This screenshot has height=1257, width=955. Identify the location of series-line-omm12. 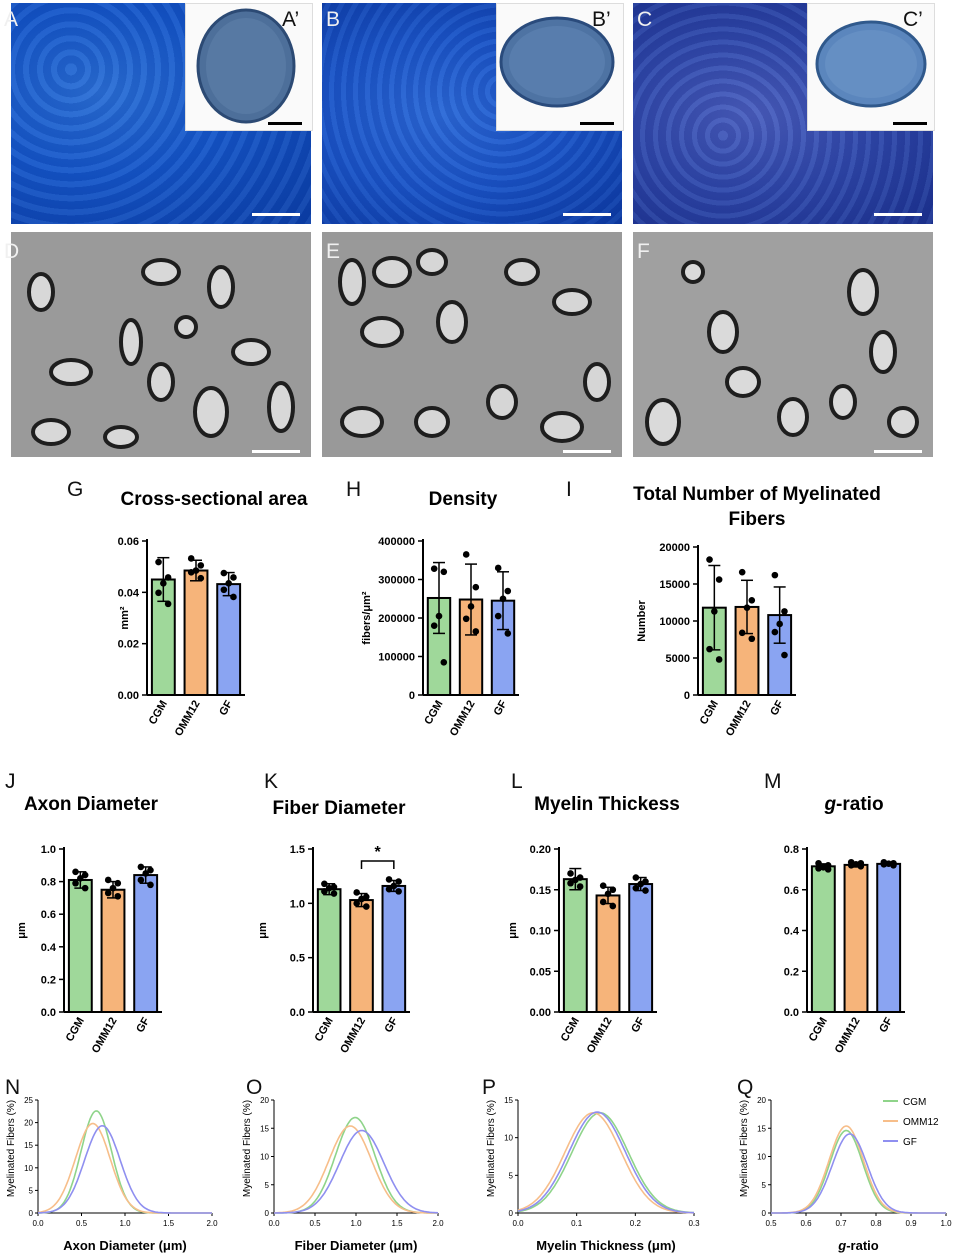
(858, 1169).